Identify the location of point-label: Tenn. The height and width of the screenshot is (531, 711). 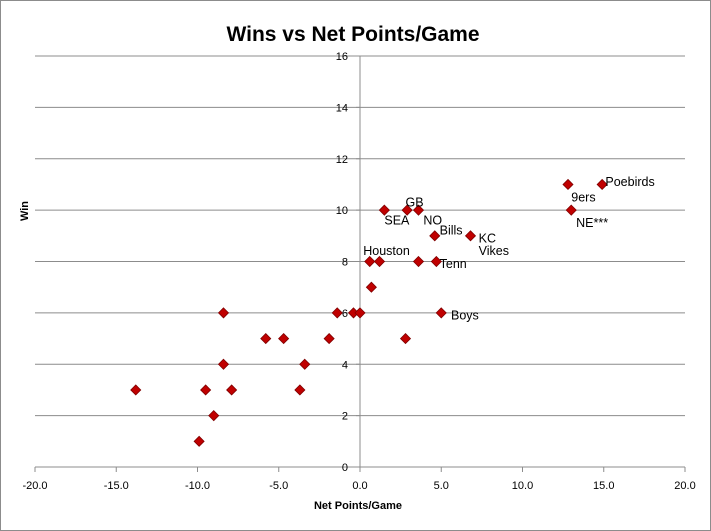
(453, 264).